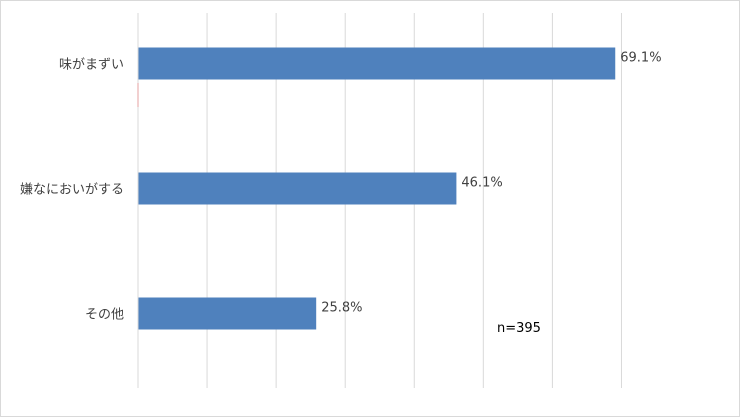 The width and height of the screenshot is (740, 418). What do you see at coordinates (72, 190) in the screenshot?
I see `category-label: 嫌なにおいがする` at bounding box center [72, 190].